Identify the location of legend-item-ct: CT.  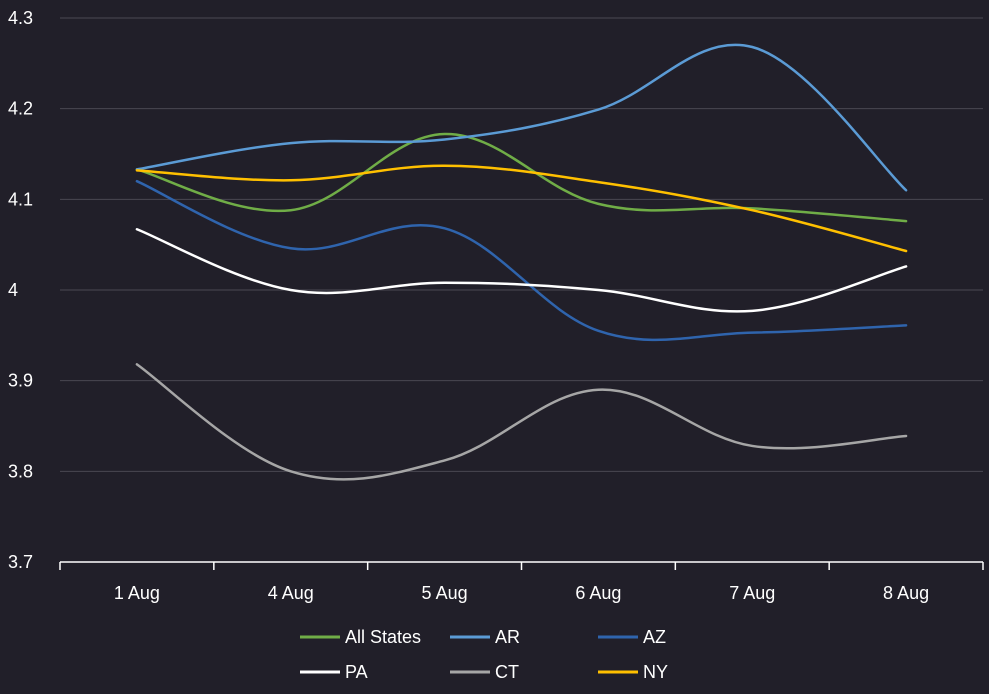
(484, 672).